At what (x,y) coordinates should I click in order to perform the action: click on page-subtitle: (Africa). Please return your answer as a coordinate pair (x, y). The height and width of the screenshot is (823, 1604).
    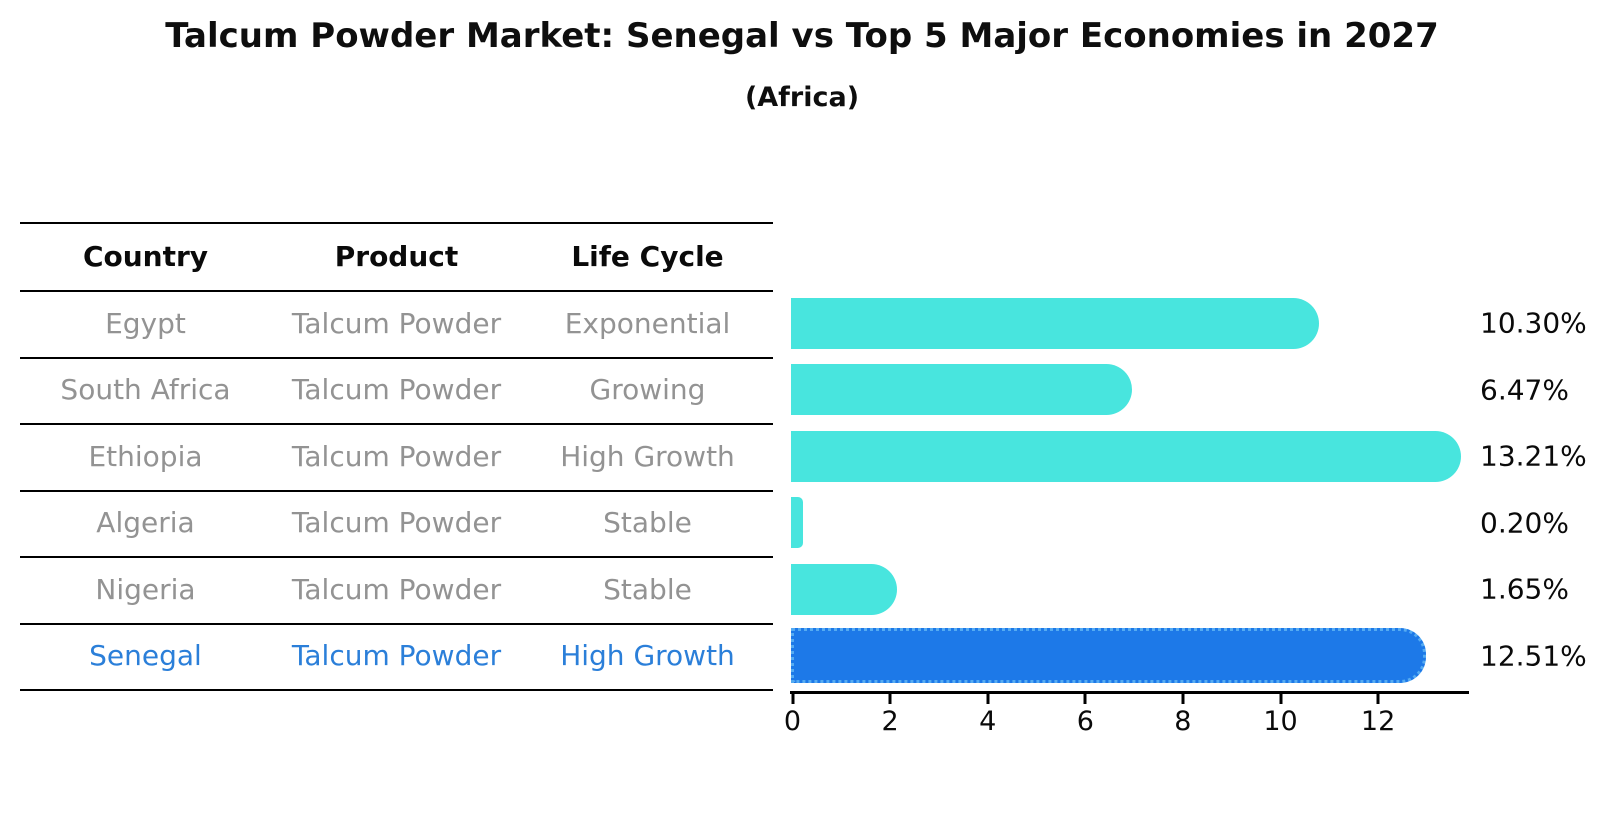
    Looking at the image, I should click on (802, 97).